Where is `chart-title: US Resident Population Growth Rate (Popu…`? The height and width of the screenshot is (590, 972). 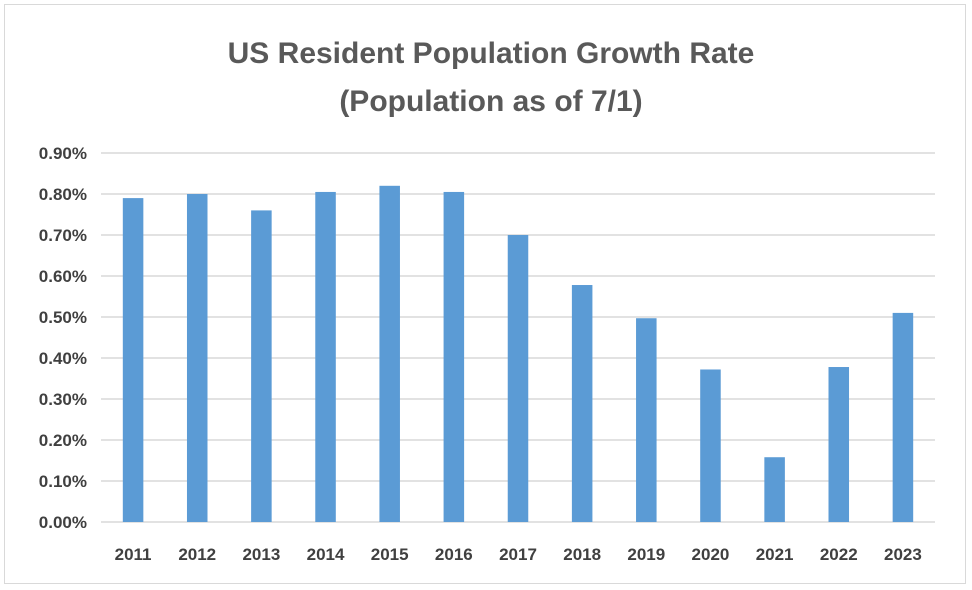 chart-title: US Resident Population Growth Rate (Popu… is located at coordinates (491, 77).